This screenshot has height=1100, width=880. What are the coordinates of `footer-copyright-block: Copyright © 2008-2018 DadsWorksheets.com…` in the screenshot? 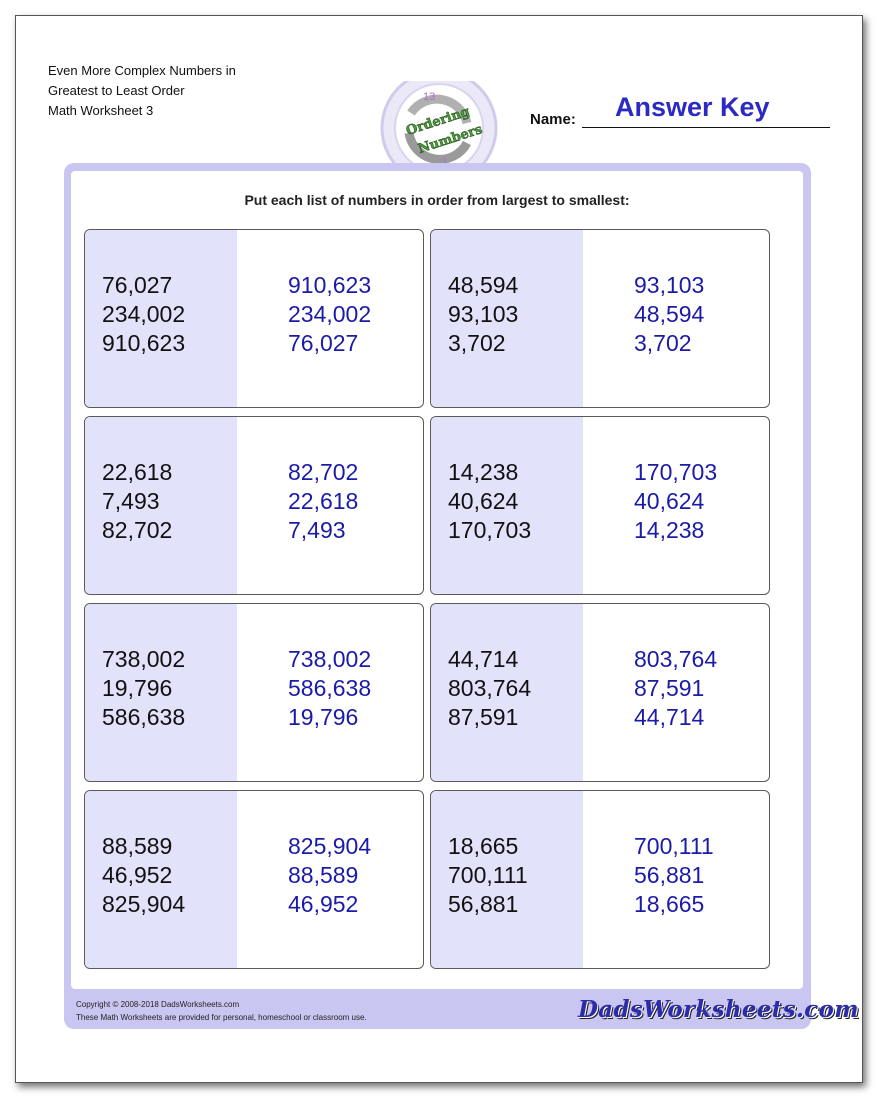 It's located at (221, 1011).